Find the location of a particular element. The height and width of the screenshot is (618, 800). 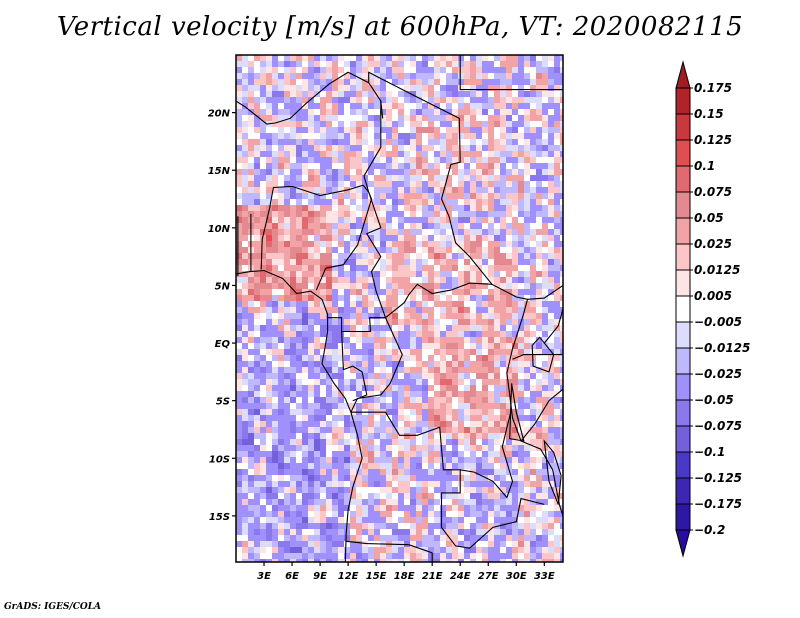

colorbar-label: −0.075 is located at coordinates (718, 426).